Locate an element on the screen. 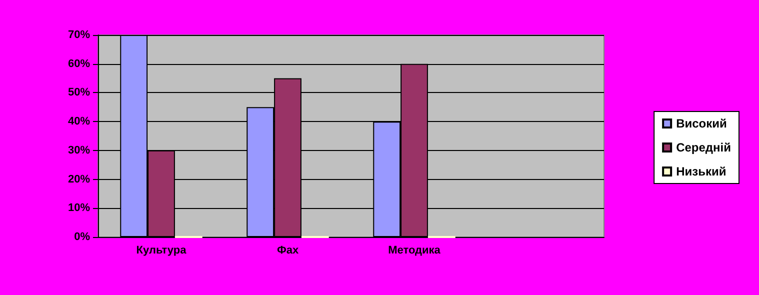  legend-label: Середній is located at coordinates (703, 147).